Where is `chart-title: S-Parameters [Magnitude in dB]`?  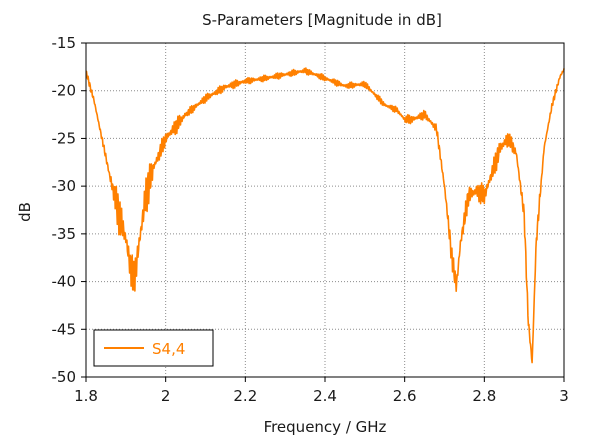 chart-title: S-Parameters [Magnitude in dB] is located at coordinates (322, 20).